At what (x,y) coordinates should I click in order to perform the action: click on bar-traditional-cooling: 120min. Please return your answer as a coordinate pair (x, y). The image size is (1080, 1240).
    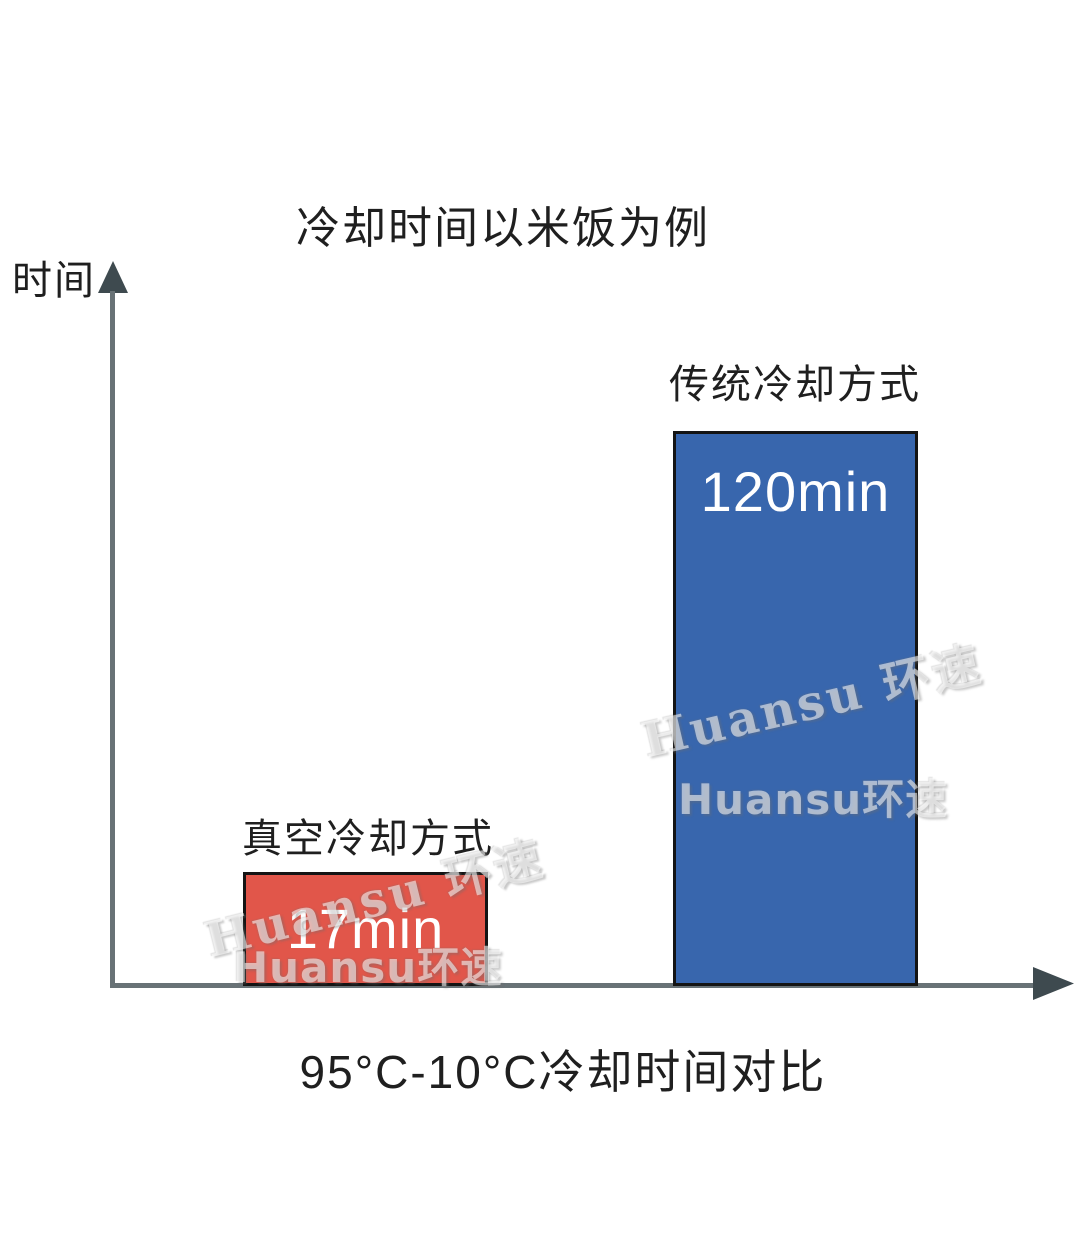
    Looking at the image, I should click on (795, 708).